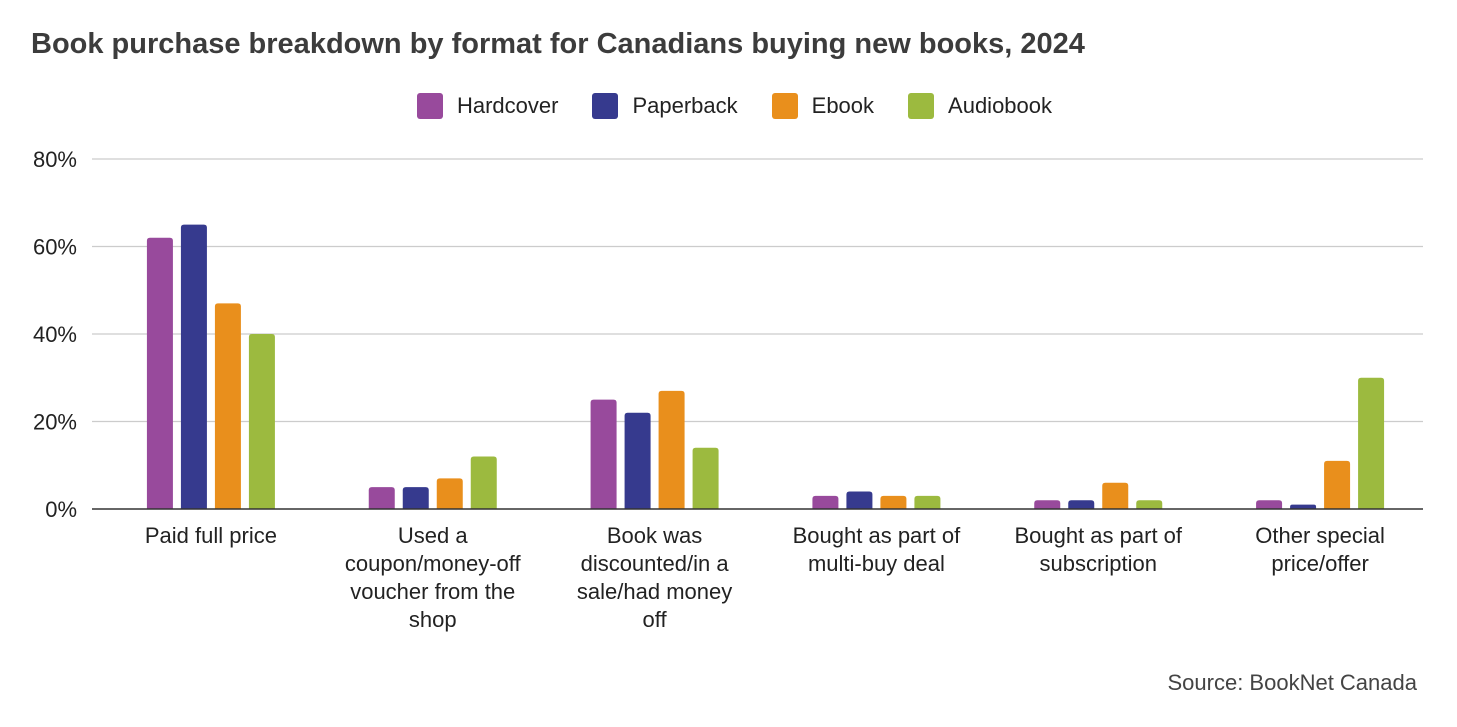 The width and height of the screenshot is (1457, 727). What do you see at coordinates (685, 105) in the screenshot?
I see `legend-label: Paperback` at bounding box center [685, 105].